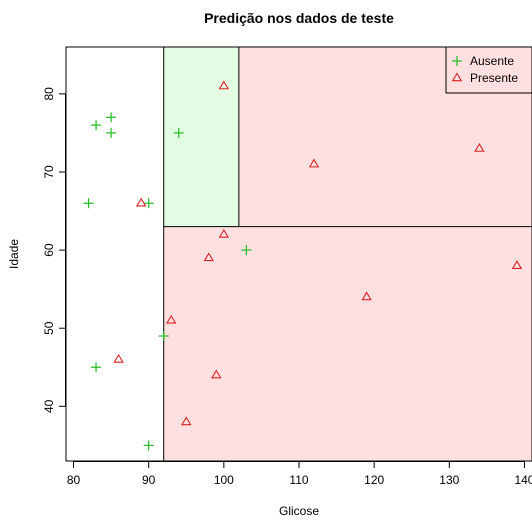  I want to click on legend-box, so click(488, 70).